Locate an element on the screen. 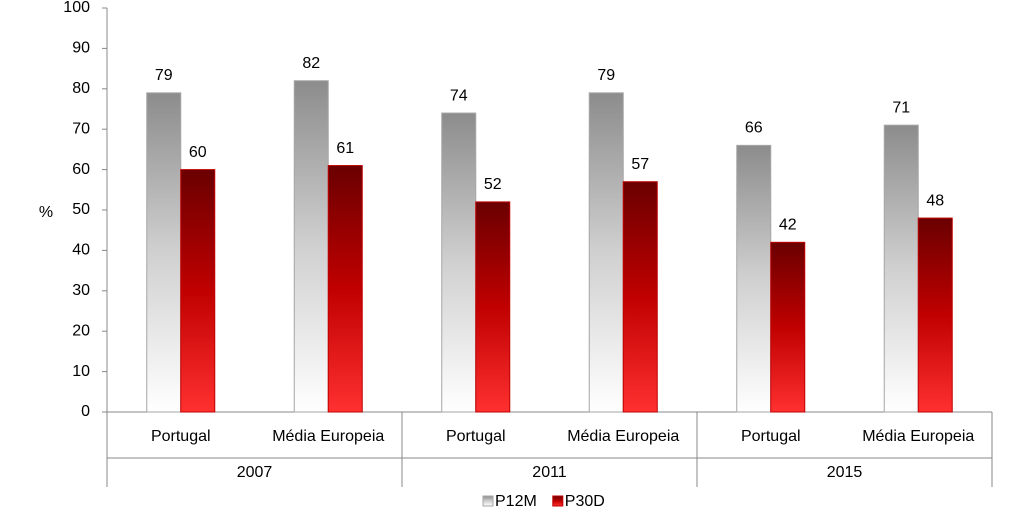 Image resolution: width=1016 pixels, height=517 pixels. y-tick-label: 0 is located at coordinates (85, 411).